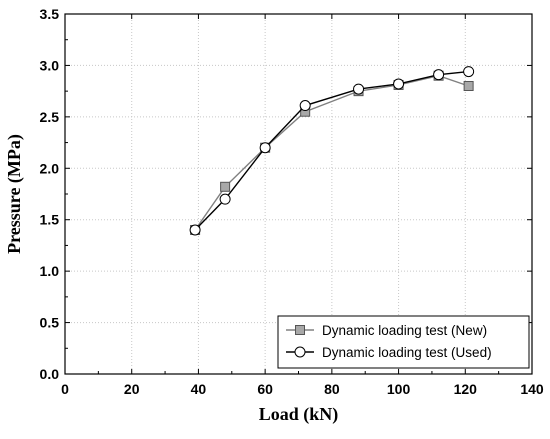 This screenshot has width=550, height=439. I want to click on y-tick-label: 1.5, so click(50, 220).